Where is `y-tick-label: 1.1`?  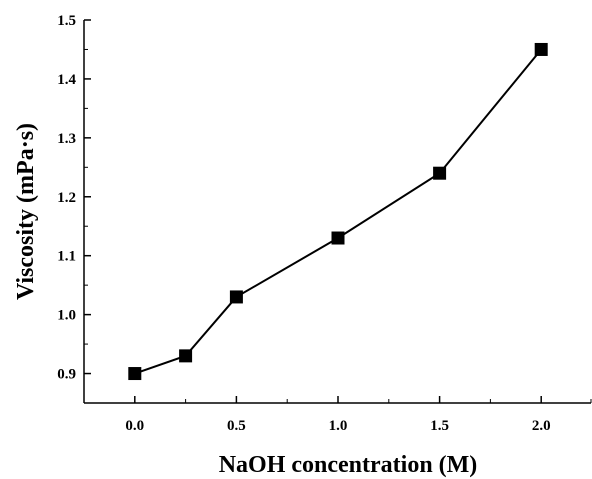 y-tick-label: 1.1 is located at coordinates (66, 257).